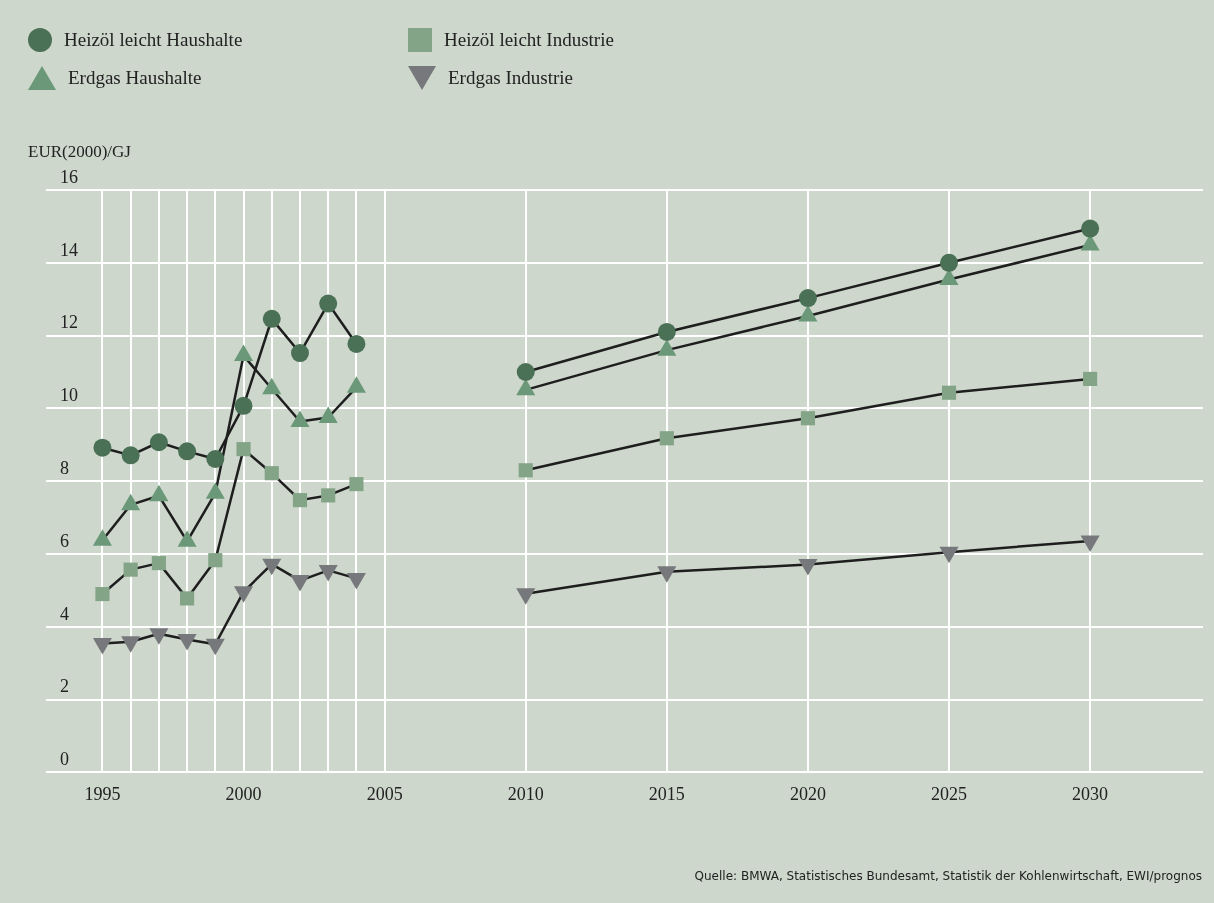 The width and height of the screenshot is (1214, 903). Describe the element at coordinates (64, 467) in the screenshot. I see `y-tick-label: 8` at that location.